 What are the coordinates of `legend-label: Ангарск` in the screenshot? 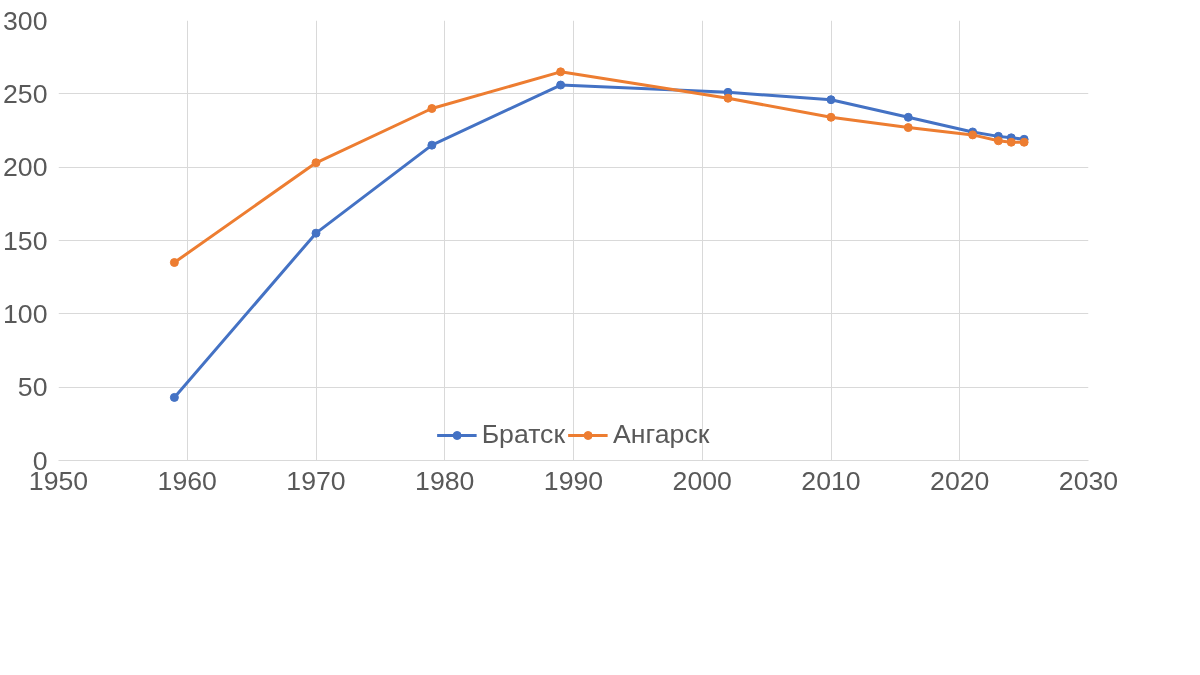 It's located at (661, 434).